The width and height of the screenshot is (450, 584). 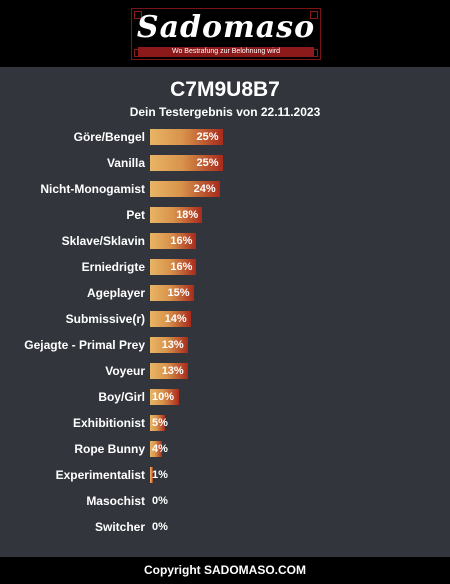 What do you see at coordinates (113, 267) in the screenshot?
I see `chart-category-label: Erniedrigte` at bounding box center [113, 267].